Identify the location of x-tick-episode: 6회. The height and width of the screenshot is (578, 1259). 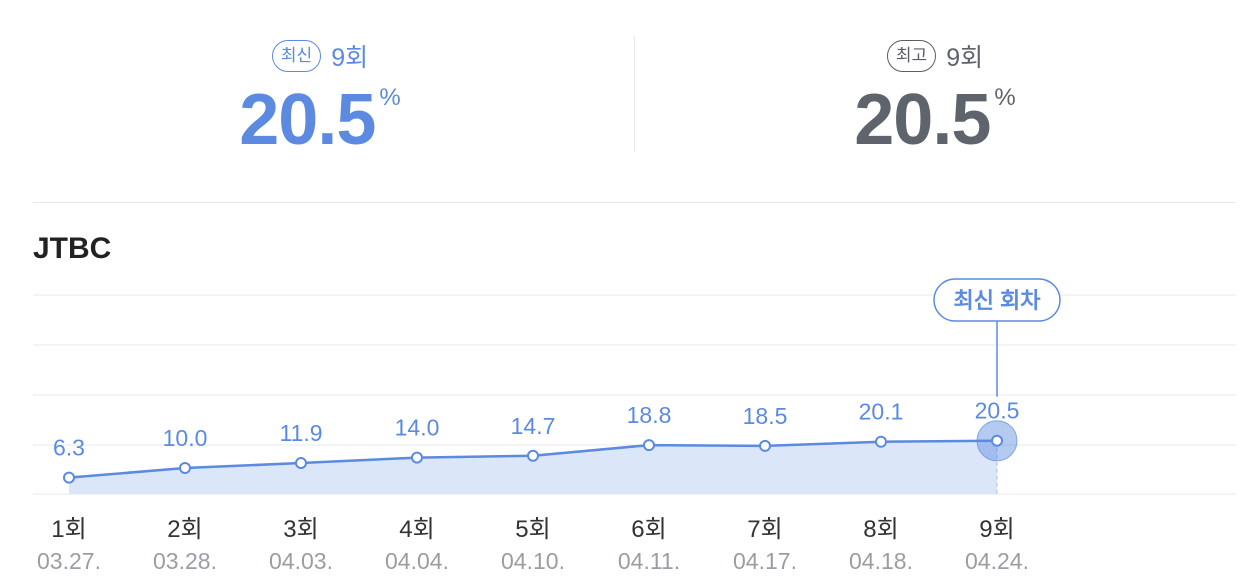
(648, 529).